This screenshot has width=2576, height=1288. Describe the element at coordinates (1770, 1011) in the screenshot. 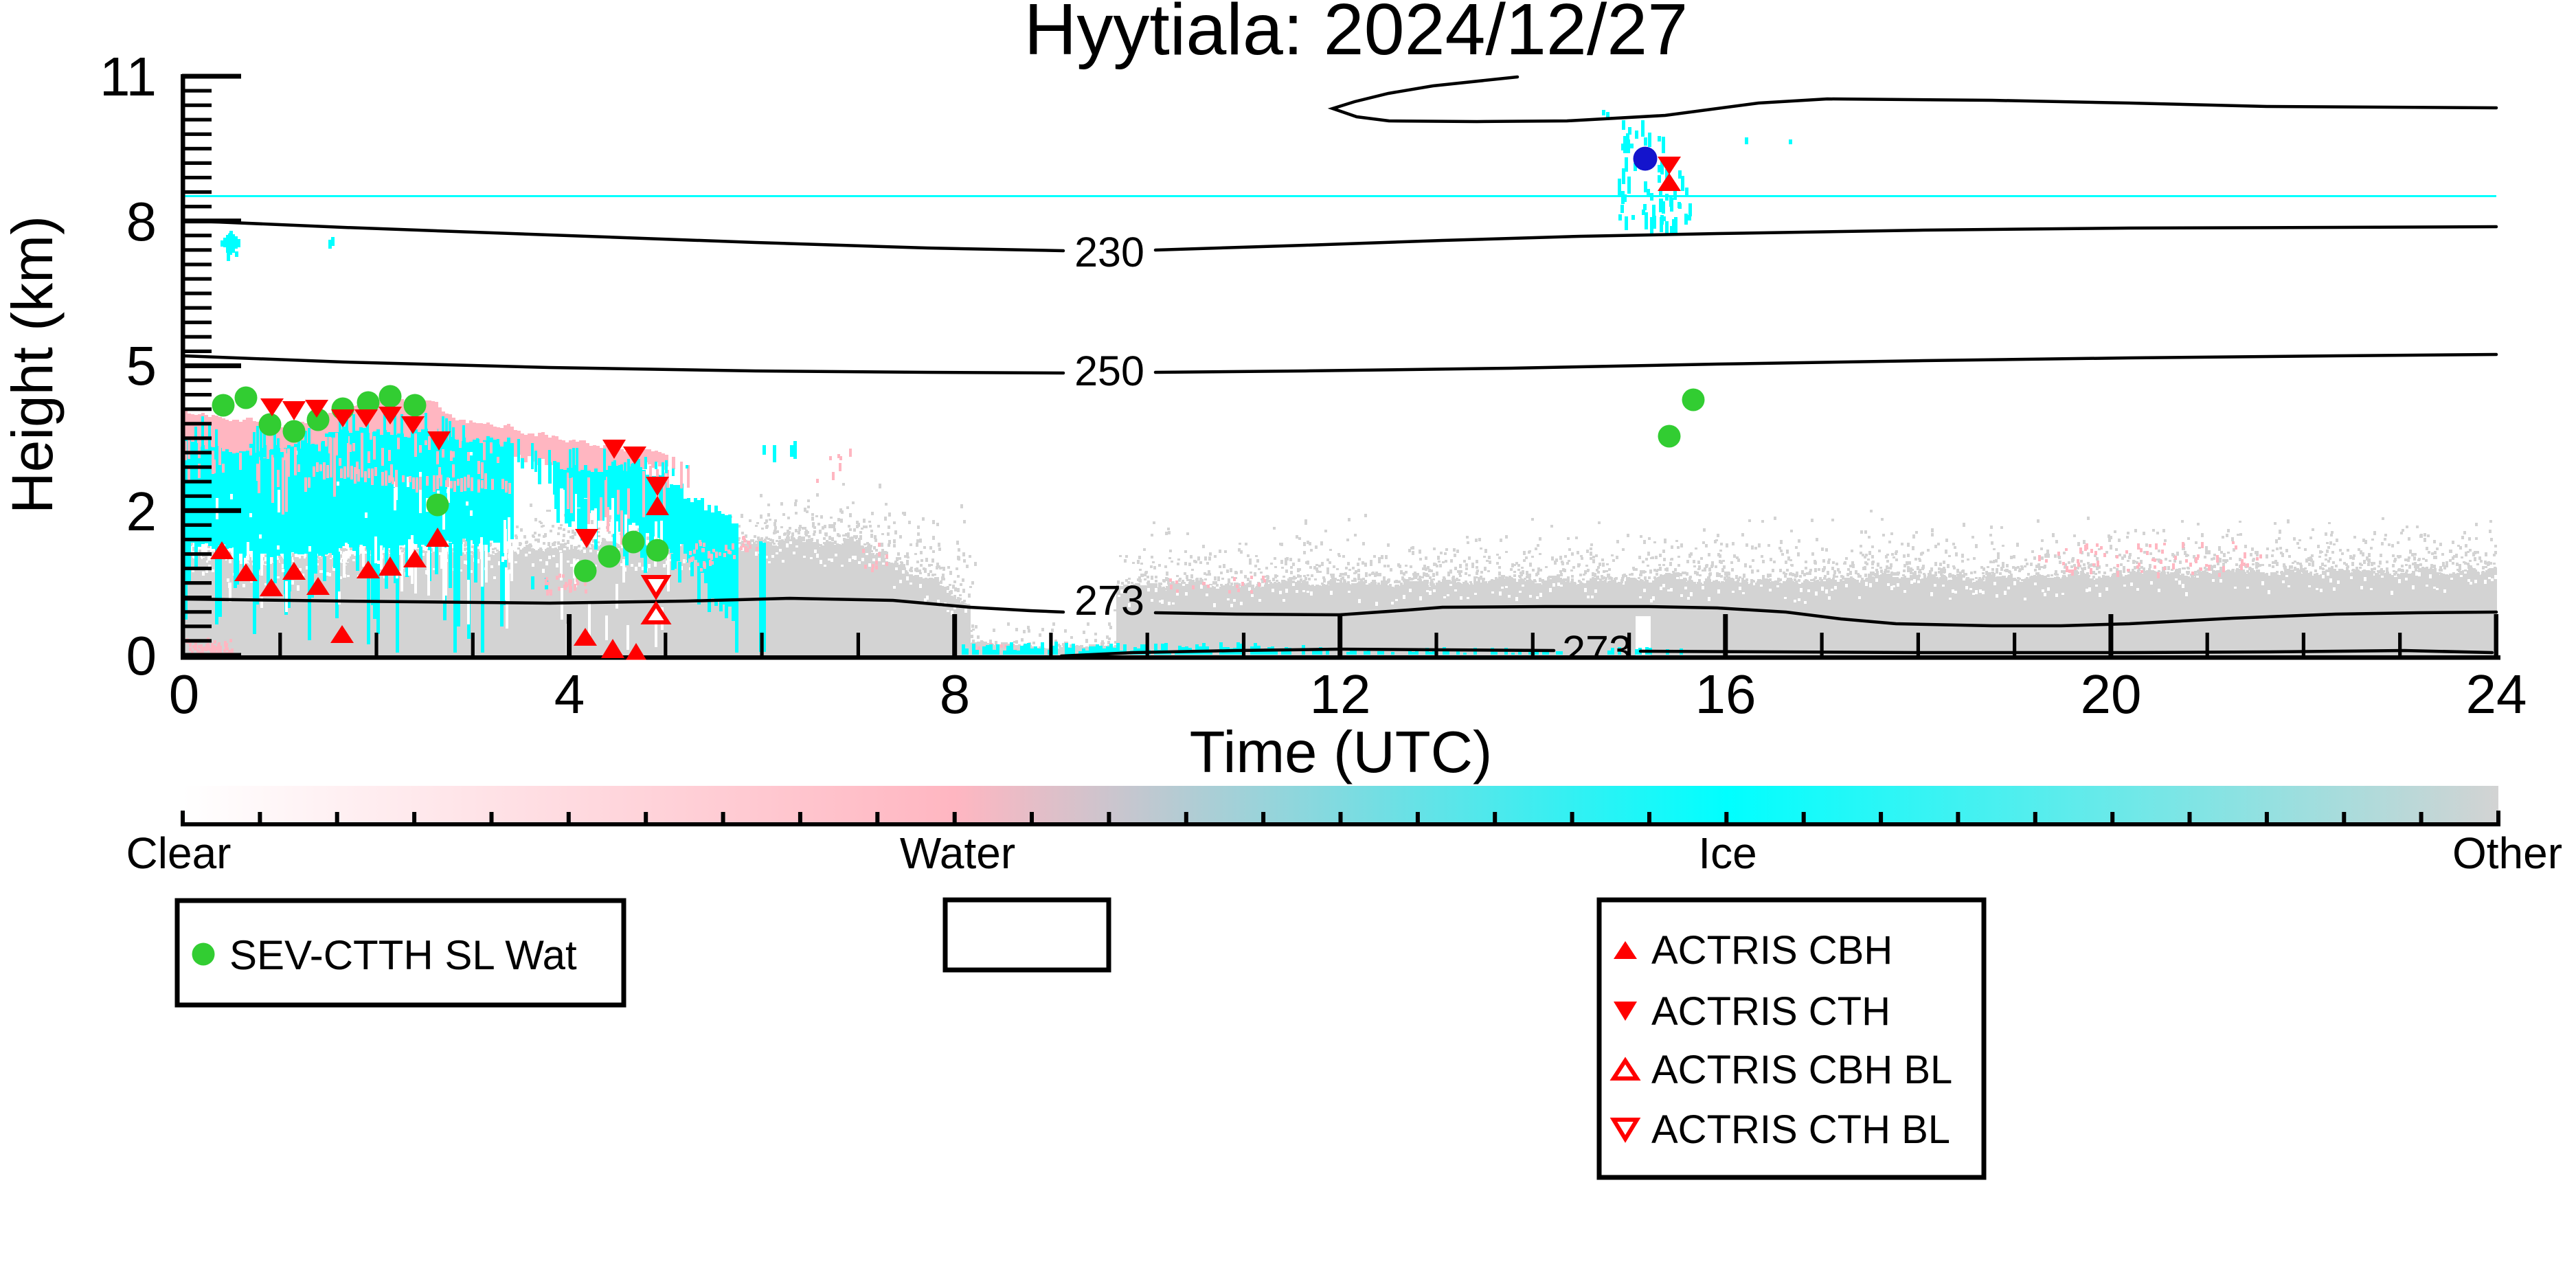

I see `svg-text: ACTRIS CTH` at that location.